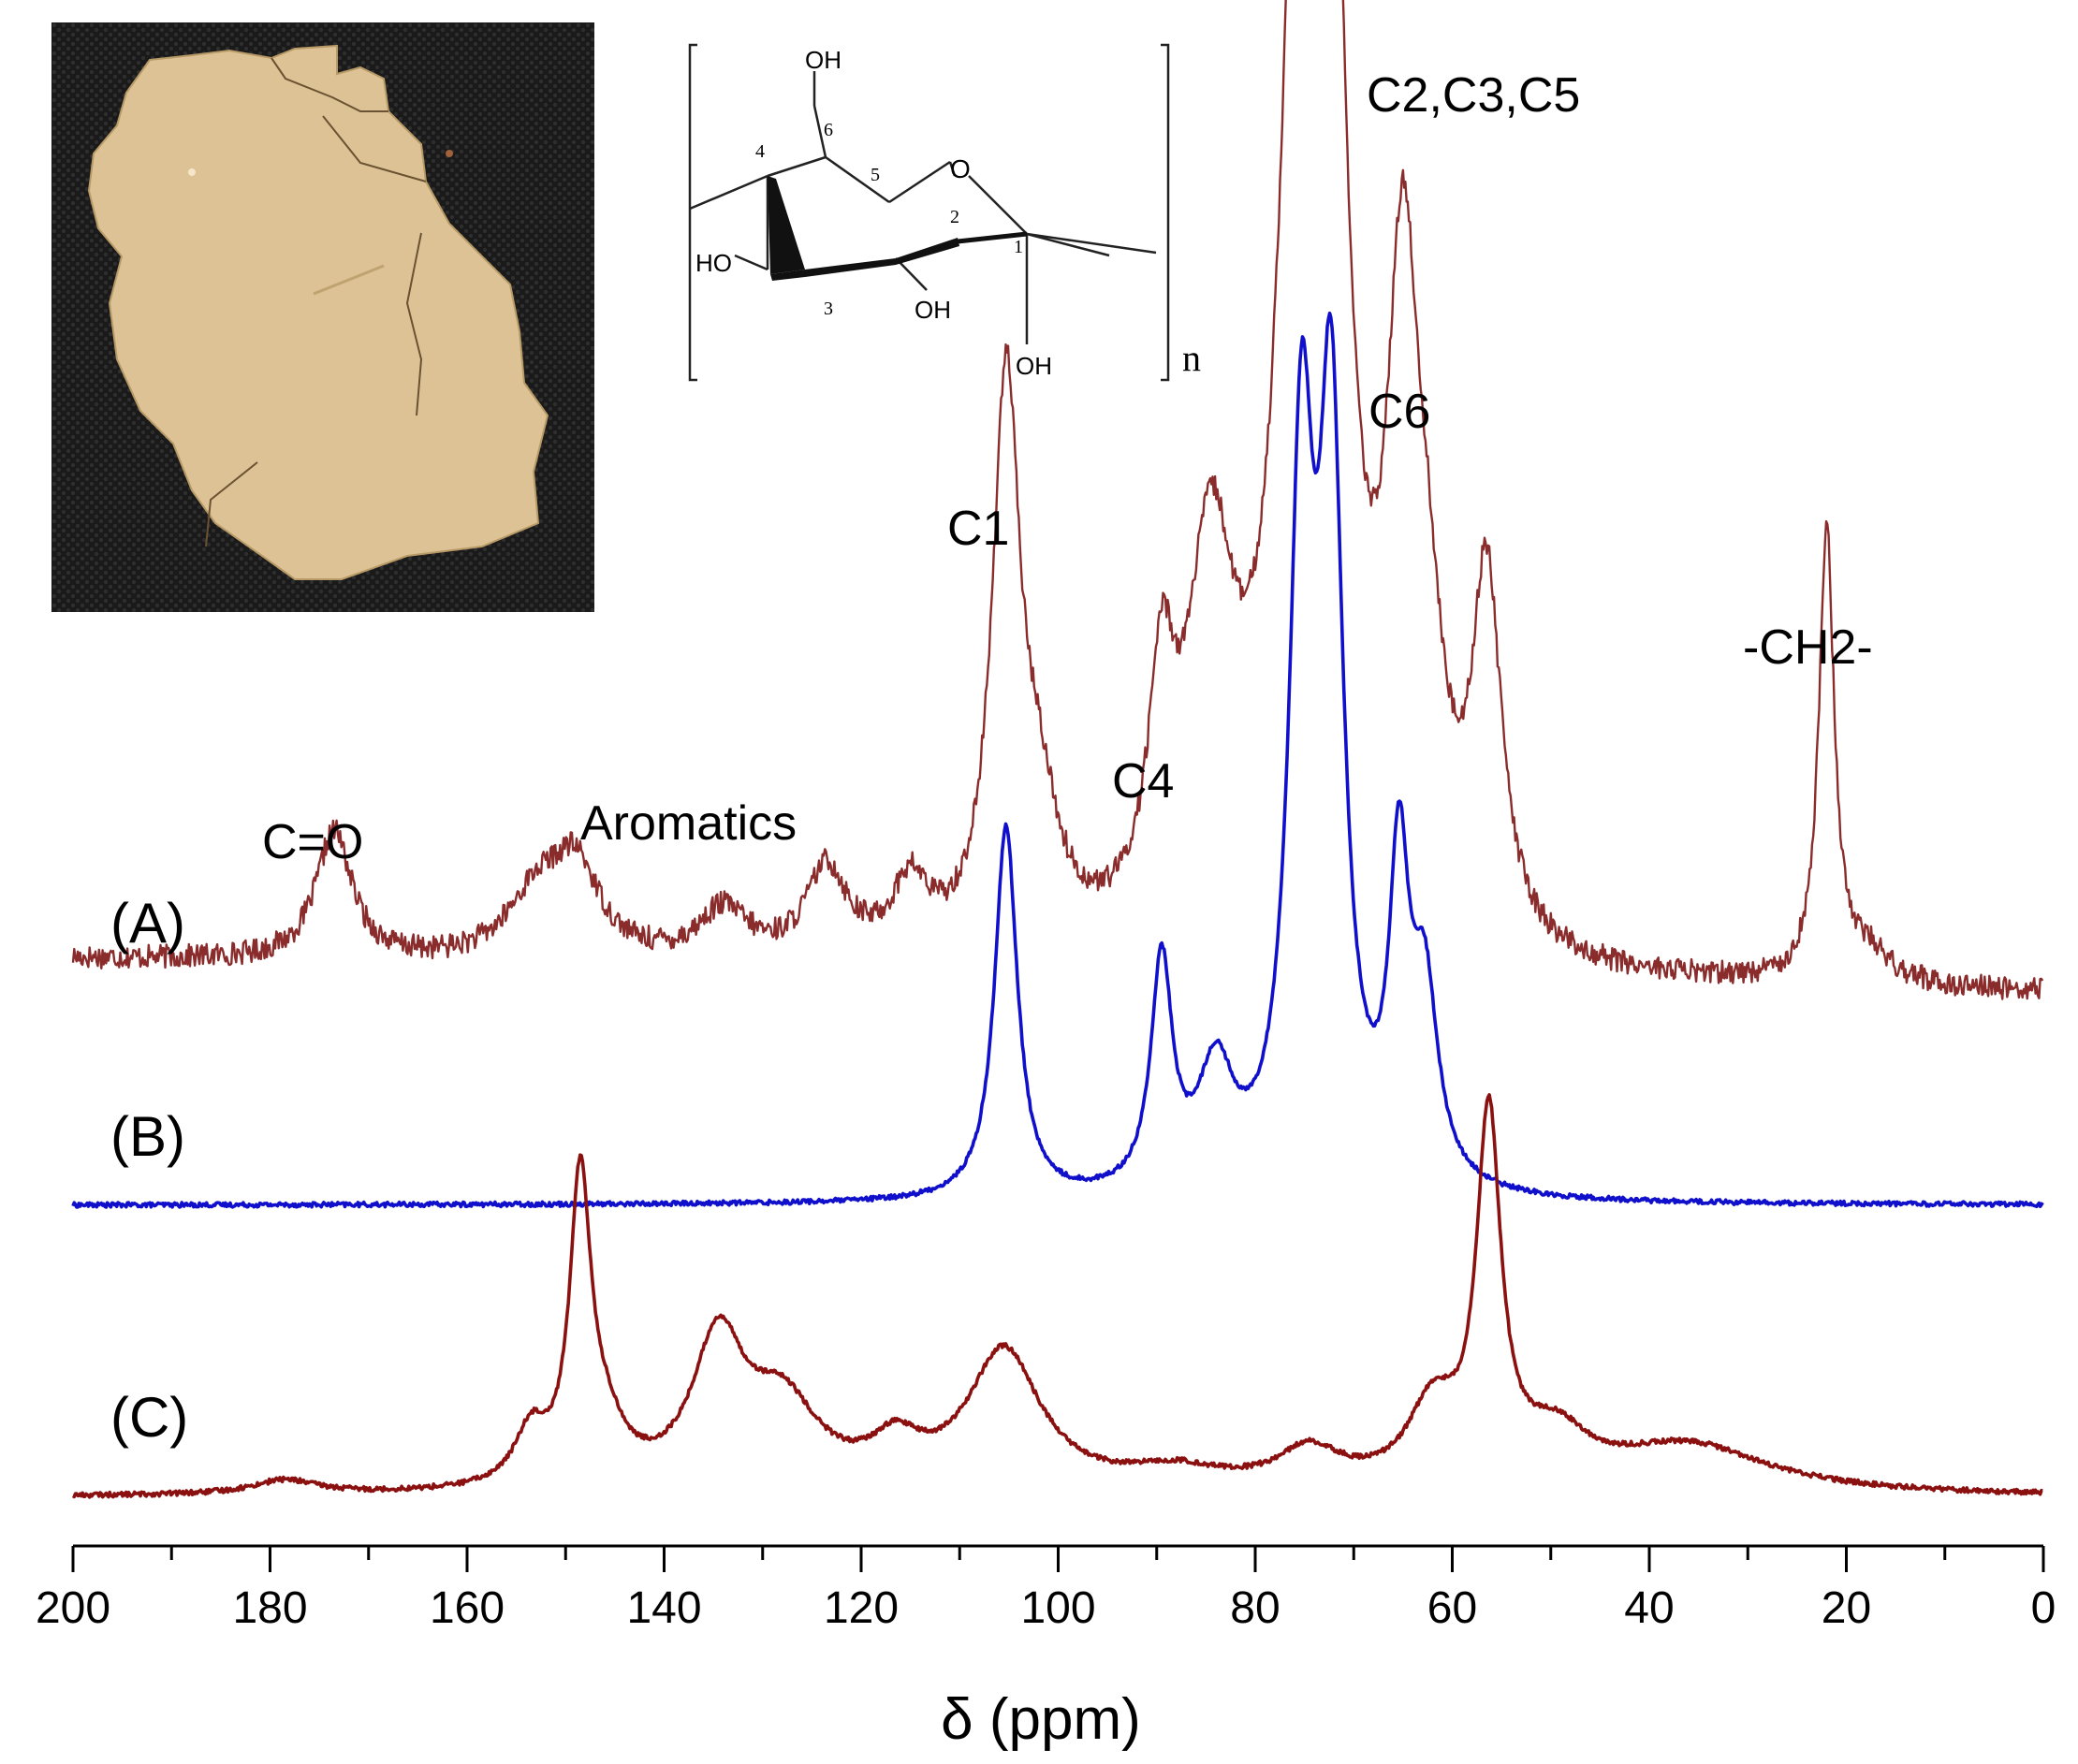 The height and width of the screenshot is (1764, 2078). I want to click on x-tick-label: 0, so click(2044, 1608).